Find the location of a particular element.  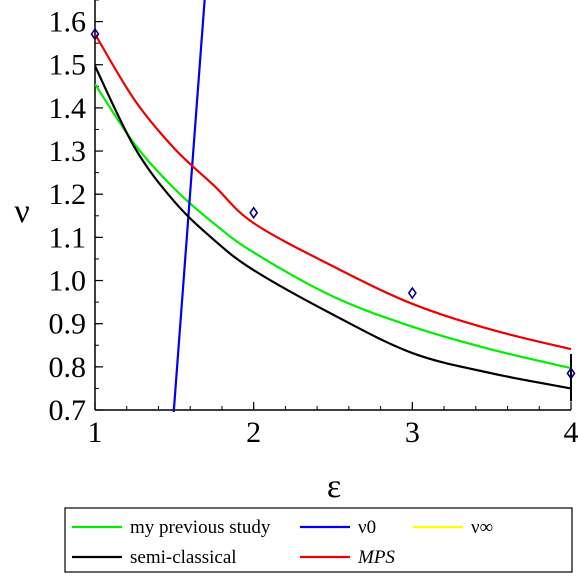

y-tick-label: 1.3 is located at coordinates (68, 151).